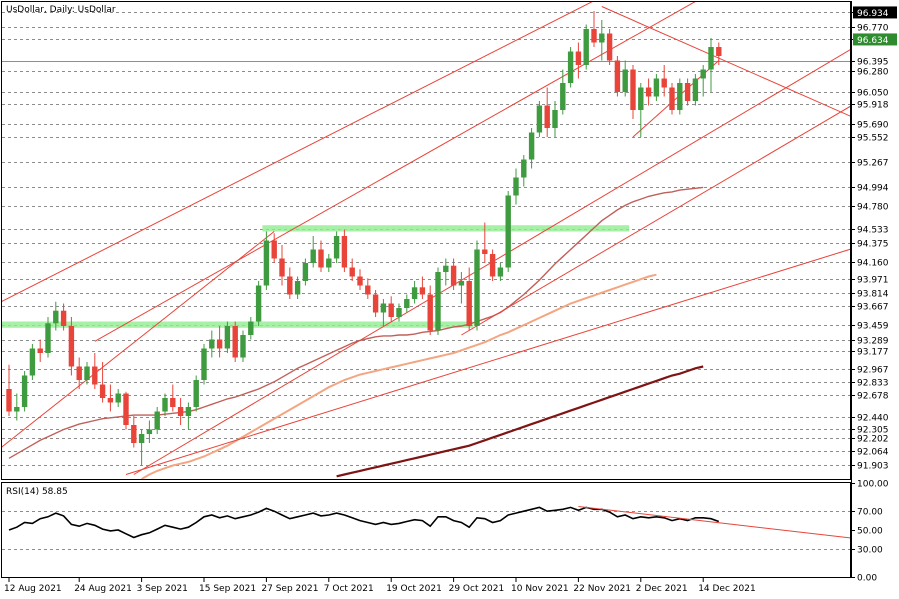 The width and height of the screenshot is (899, 599). Describe the element at coordinates (138, 339) in the screenshot. I see `price-trendline` at that location.